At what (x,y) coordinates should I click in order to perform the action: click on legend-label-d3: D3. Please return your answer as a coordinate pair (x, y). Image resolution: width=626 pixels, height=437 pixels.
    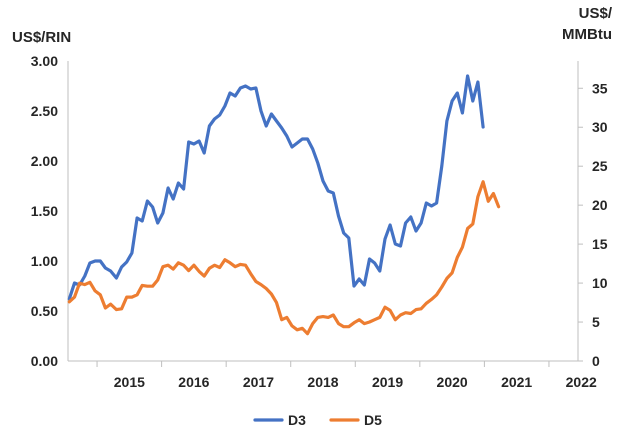
    Looking at the image, I should click on (297, 420).